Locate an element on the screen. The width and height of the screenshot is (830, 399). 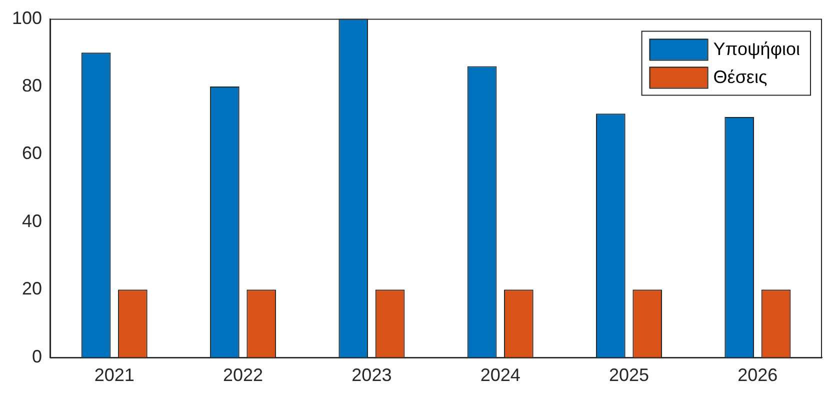
legend-label: Θέσεις is located at coordinates (740, 76).